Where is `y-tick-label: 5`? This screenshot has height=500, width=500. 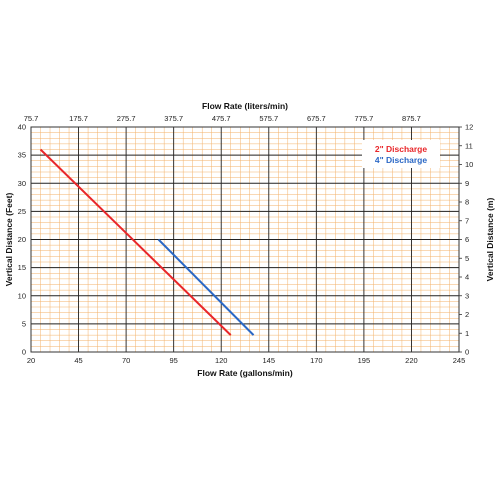
y-tick-label: 5 is located at coordinates (24, 323).